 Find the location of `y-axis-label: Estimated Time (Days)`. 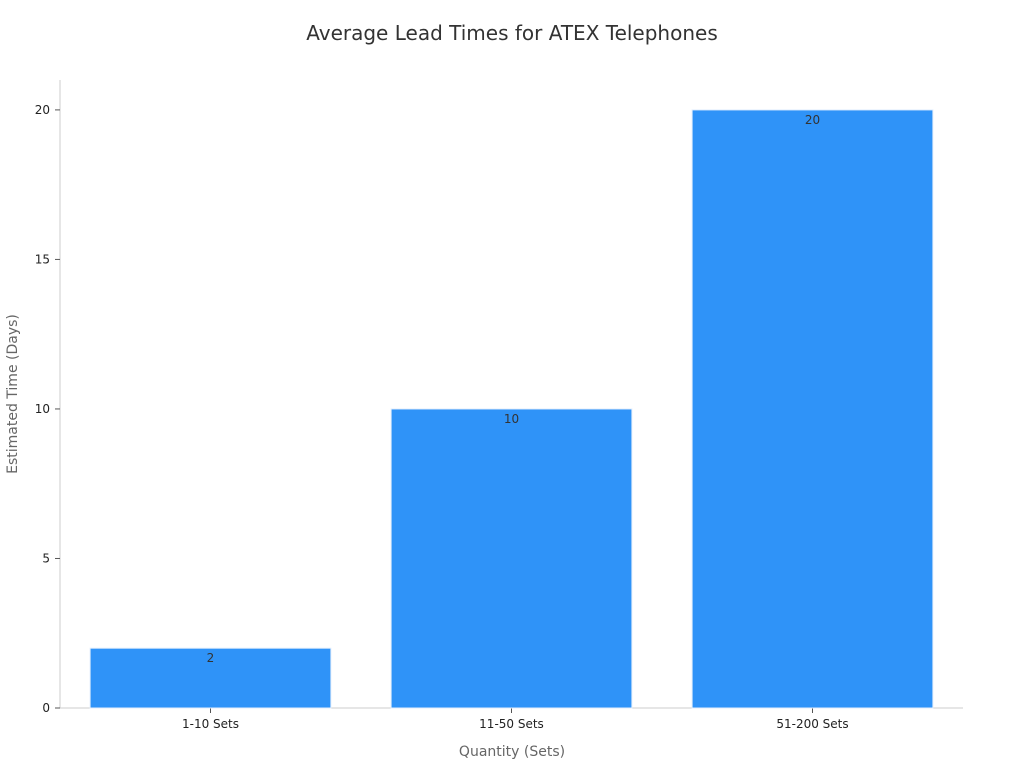

y-axis-label: Estimated Time (Days) is located at coordinates (13, 394).